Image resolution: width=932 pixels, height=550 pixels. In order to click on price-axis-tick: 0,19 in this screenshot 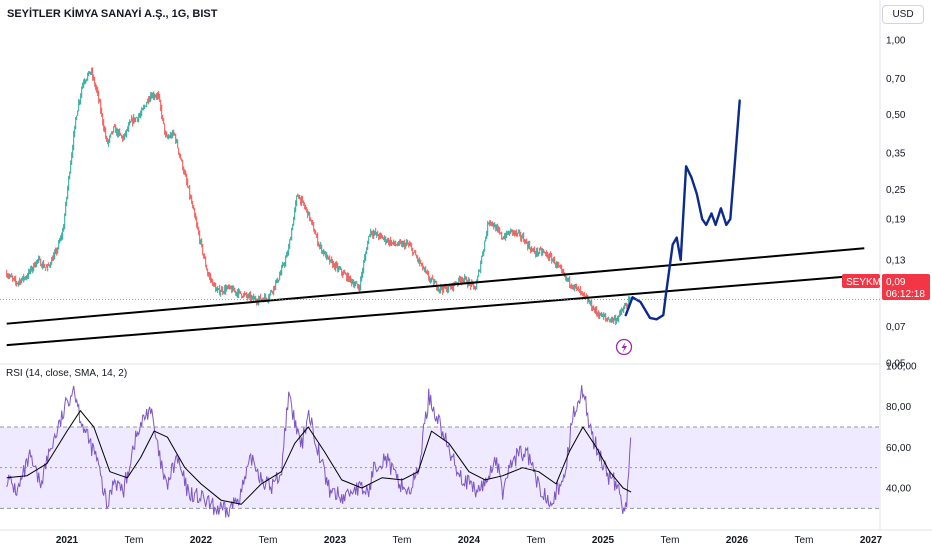, I will do `click(896, 220)`.